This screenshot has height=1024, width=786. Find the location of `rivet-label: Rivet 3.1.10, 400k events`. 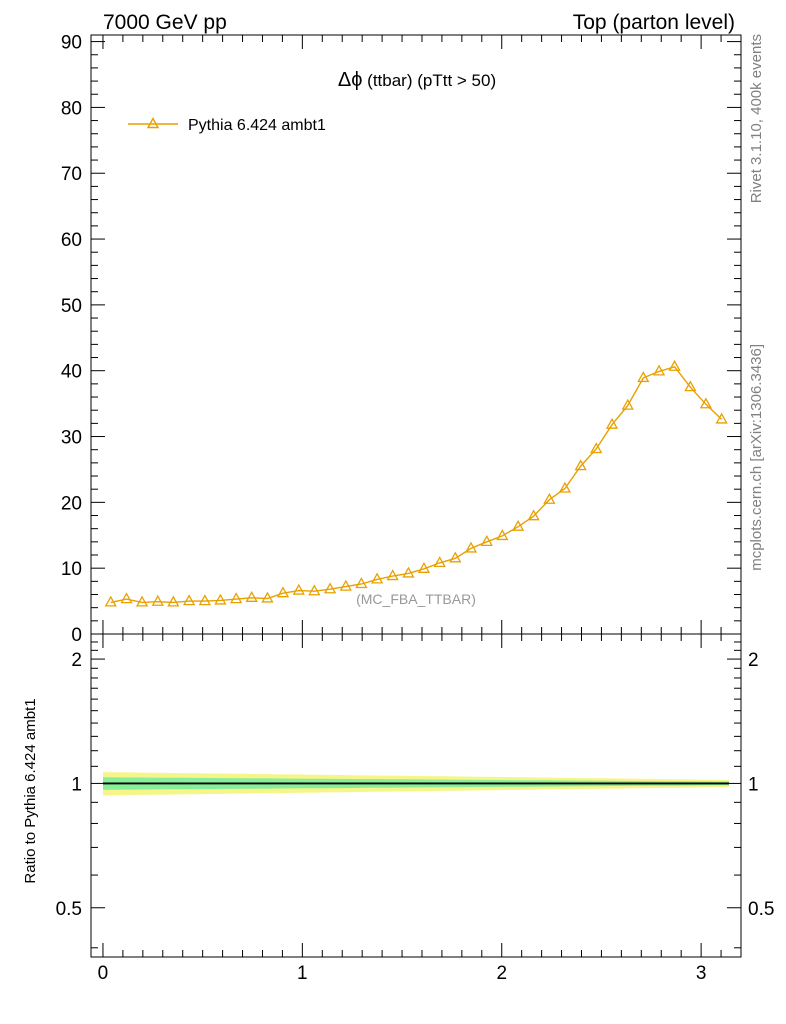

rivet-label: Rivet 3.1.10, 400k events is located at coordinates (756, 118).